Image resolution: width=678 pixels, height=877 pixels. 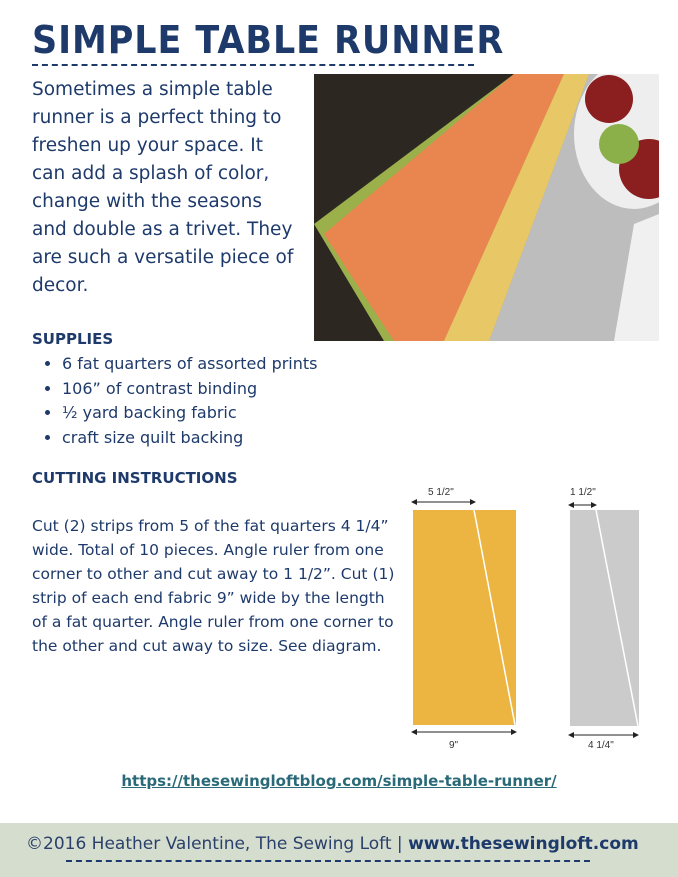 What do you see at coordinates (441, 492) in the screenshot?
I see `left-top-dimension: 5 1/2"` at bounding box center [441, 492].